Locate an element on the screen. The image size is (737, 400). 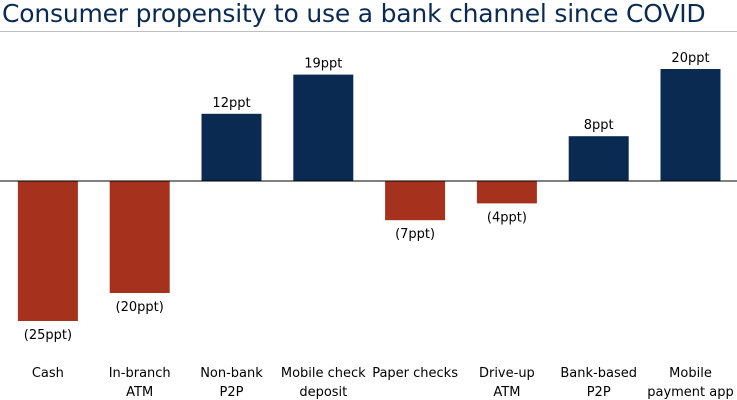
category-label-0: Cash is located at coordinates (48, 373).